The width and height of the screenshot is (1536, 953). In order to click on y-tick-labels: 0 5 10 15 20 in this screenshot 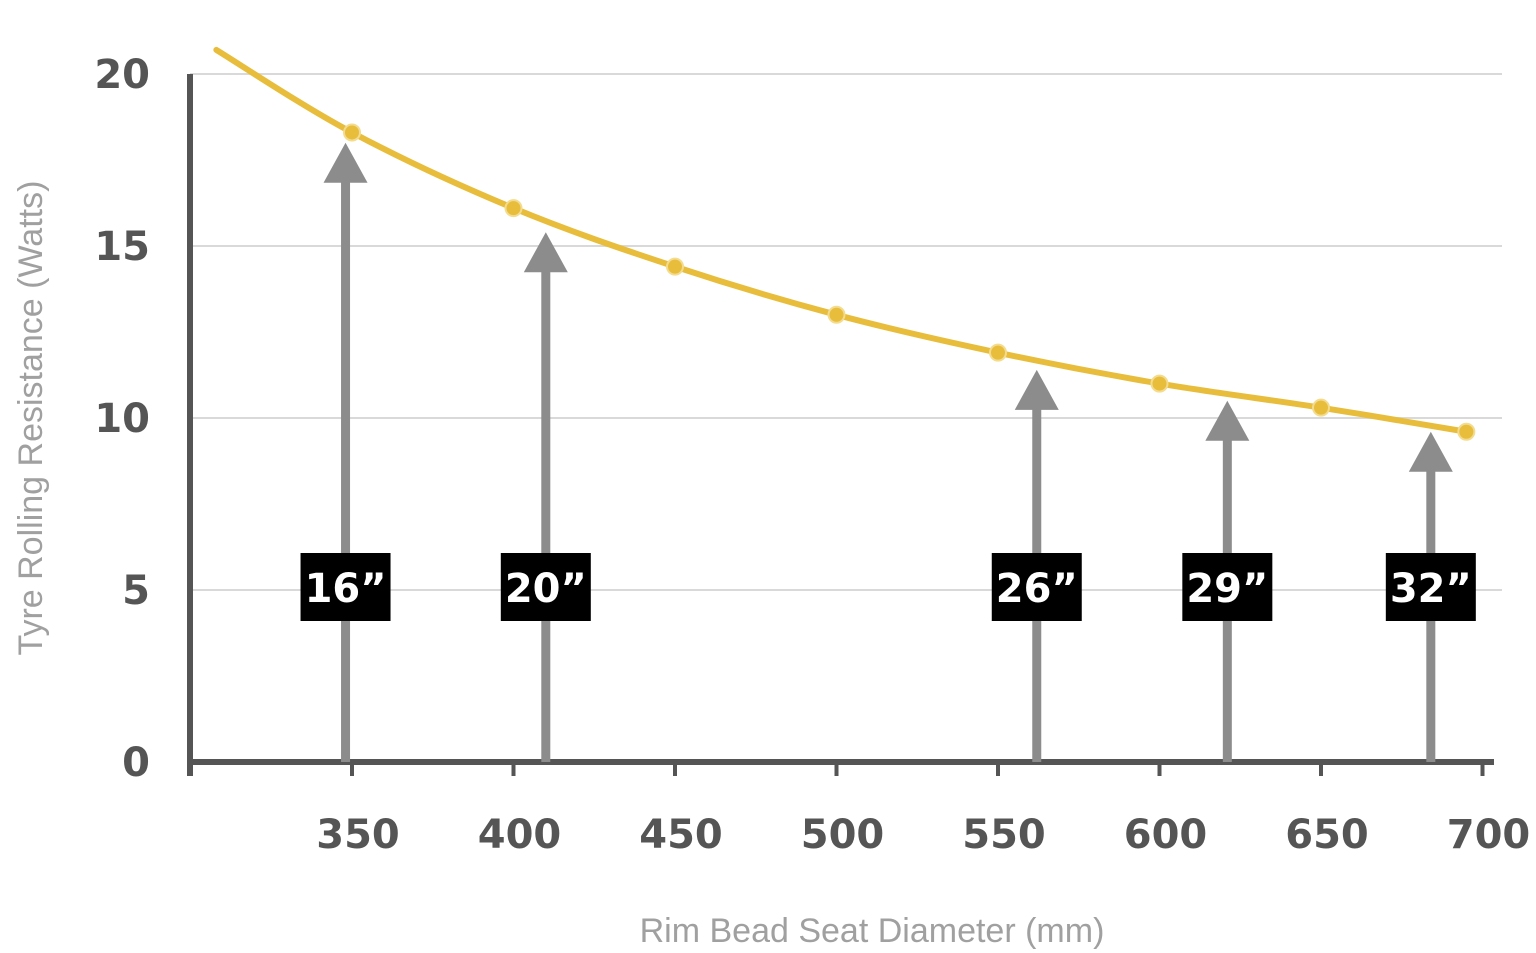, I will do `click(122, 419)`.